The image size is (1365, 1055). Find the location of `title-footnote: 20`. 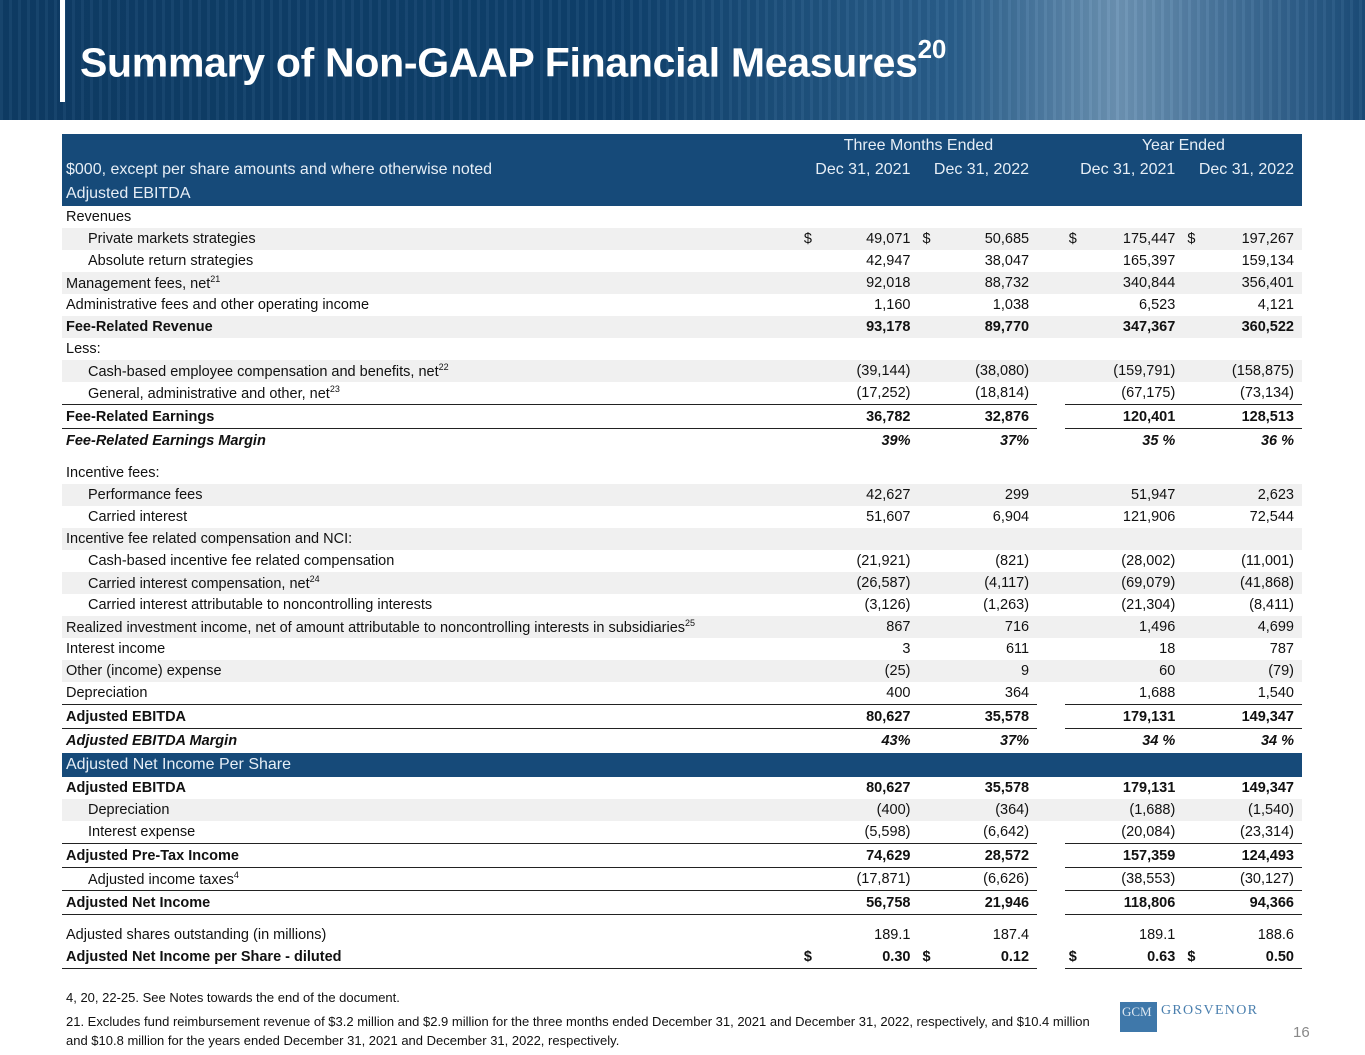

title-footnote: 20 is located at coordinates (932, 49).